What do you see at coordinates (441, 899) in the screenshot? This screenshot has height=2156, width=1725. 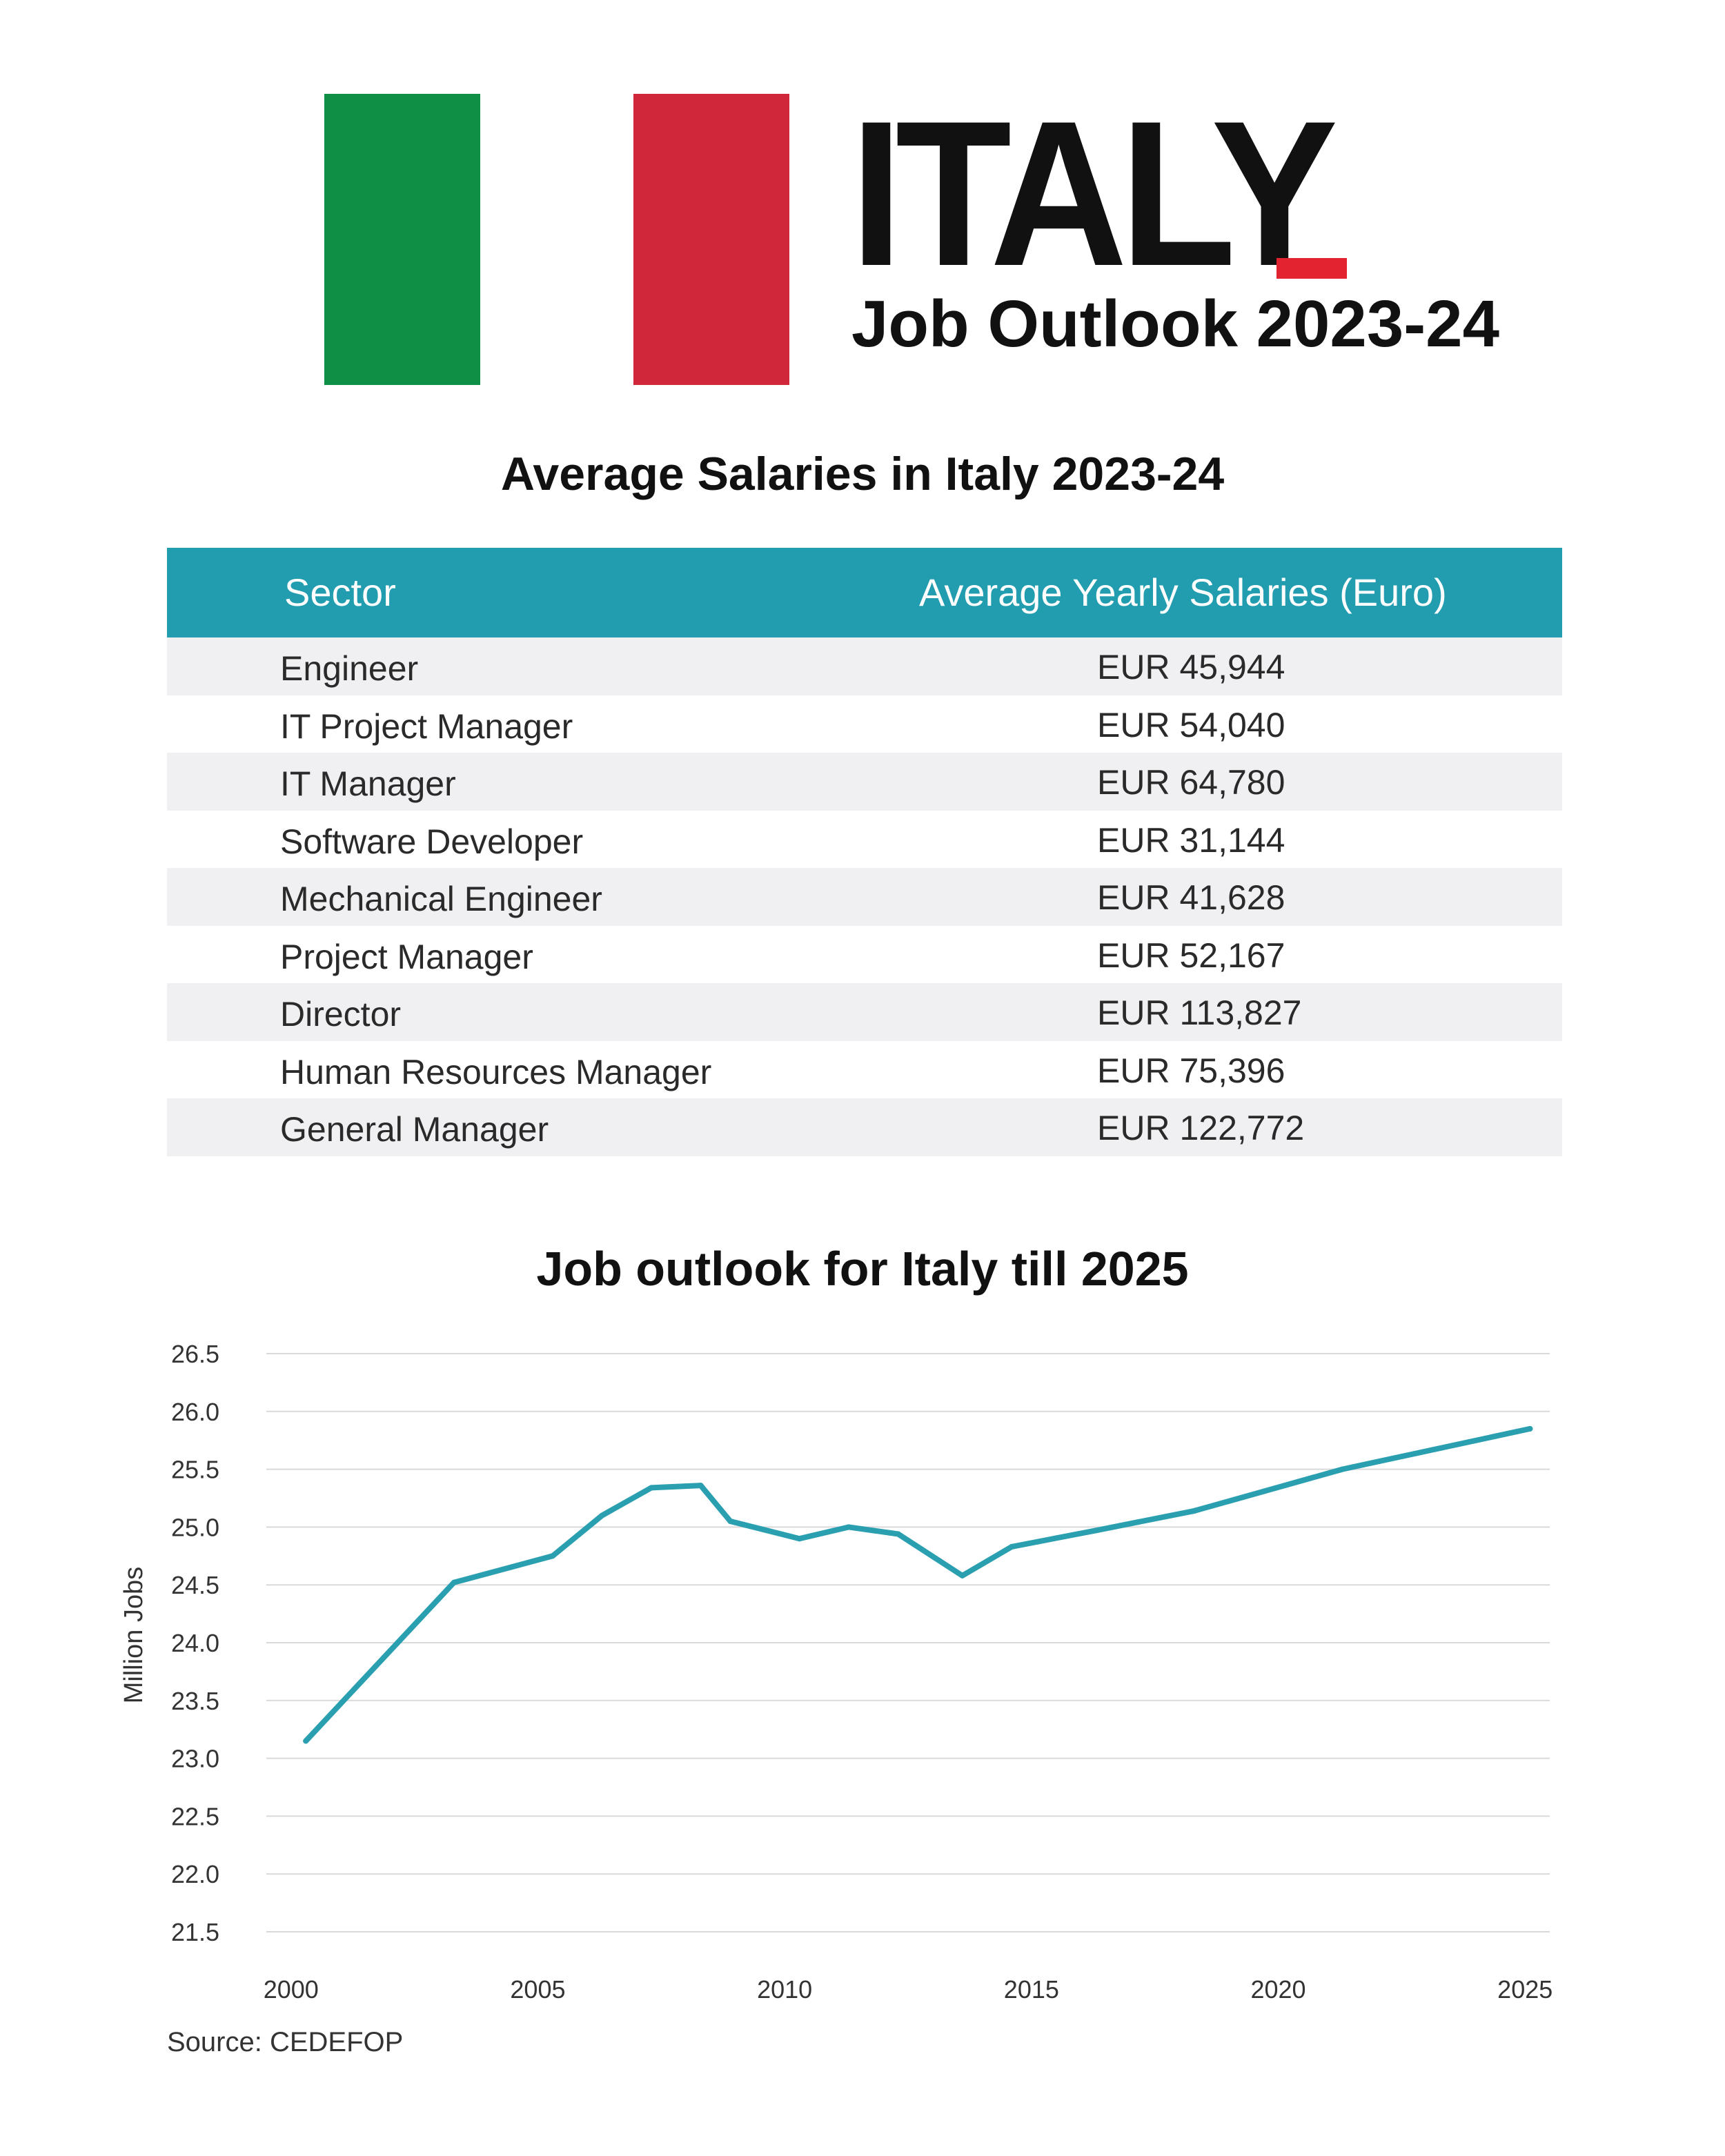 I see `row-sector: Mechanical Engineer` at bounding box center [441, 899].